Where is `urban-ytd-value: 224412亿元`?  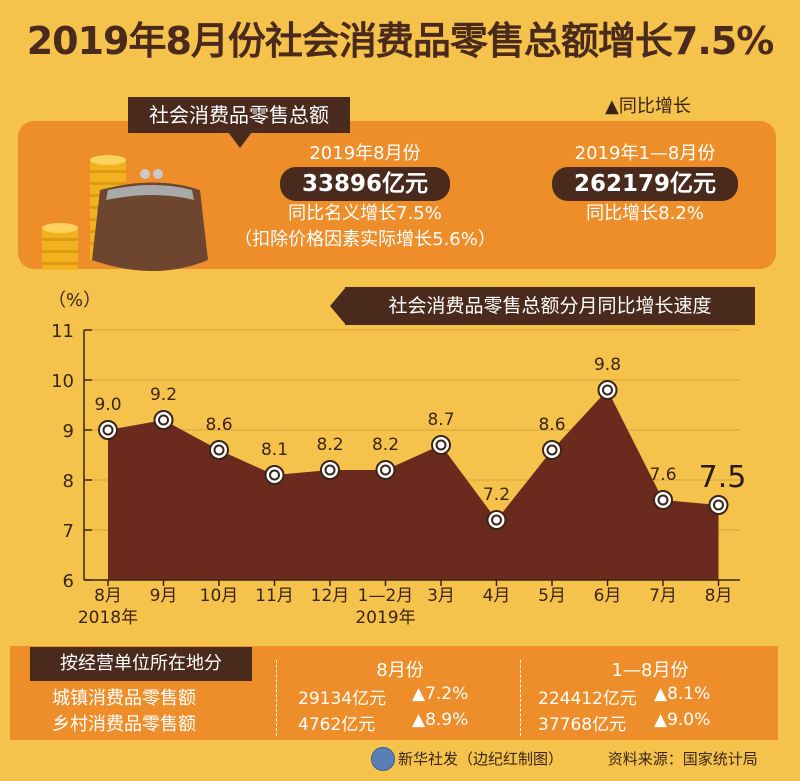
urban-ytd-value: 224412亿元 is located at coordinates (587, 699).